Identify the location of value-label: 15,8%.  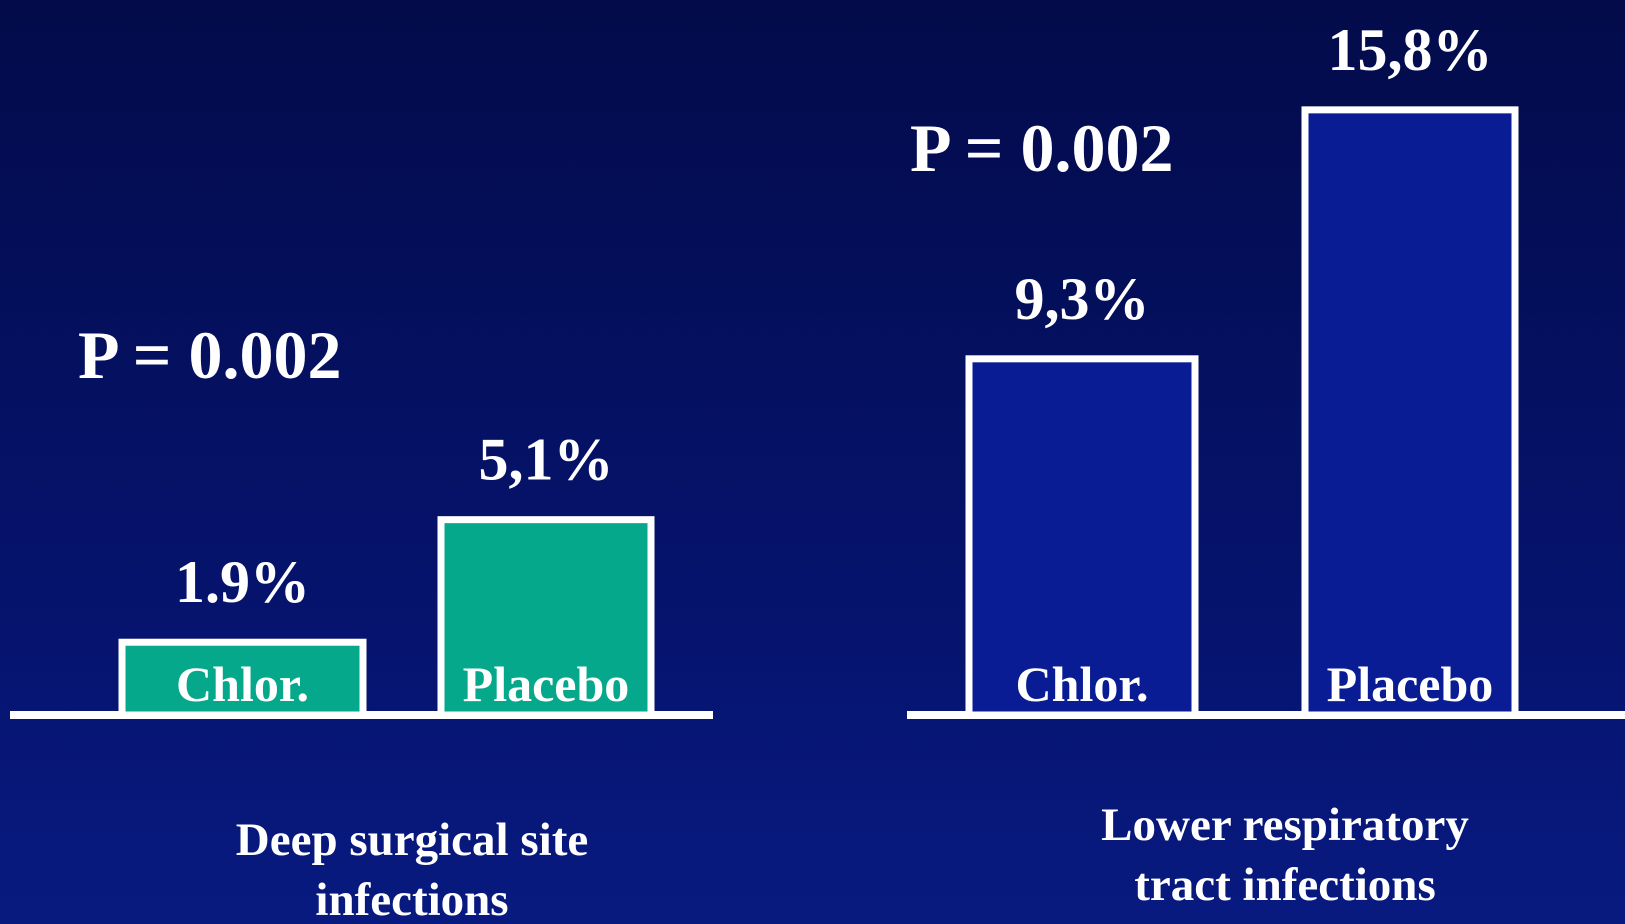
(1410, 50).